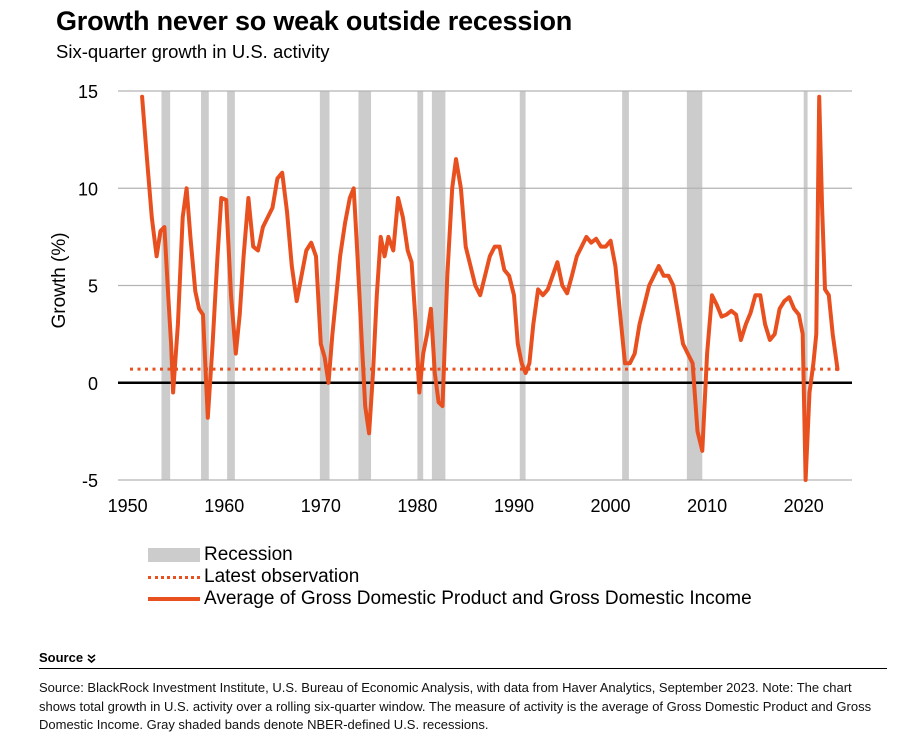 This screenshot has height=753, width=908. Describe the element at coordinates (611, 506) in the screenshot. I see `x-tick-label: 2000` at that location.